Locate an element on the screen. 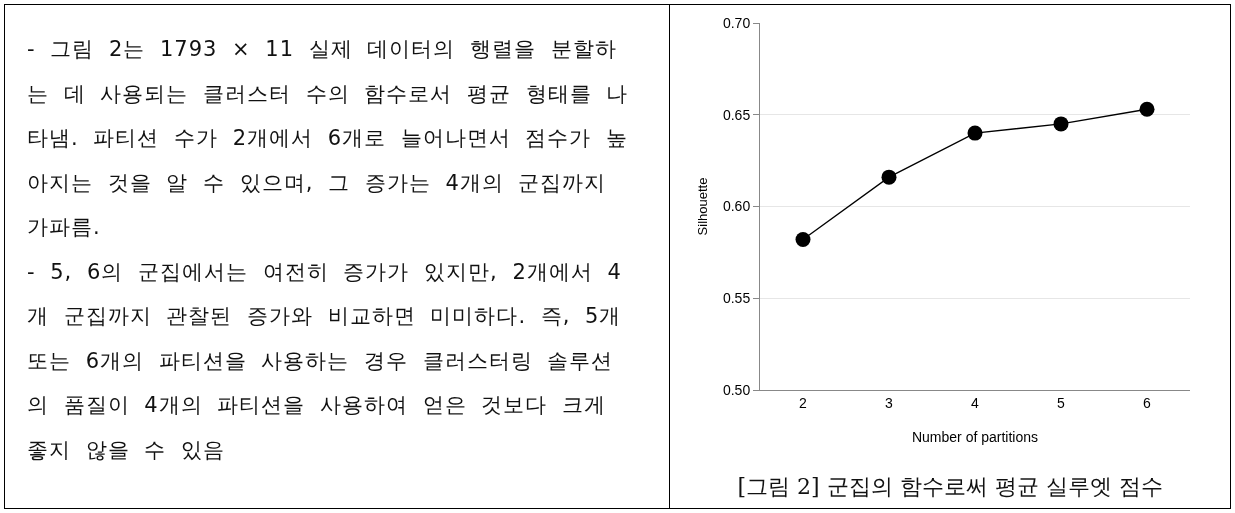  x-tick-label: 5 is located at coordinates (1061, 402).